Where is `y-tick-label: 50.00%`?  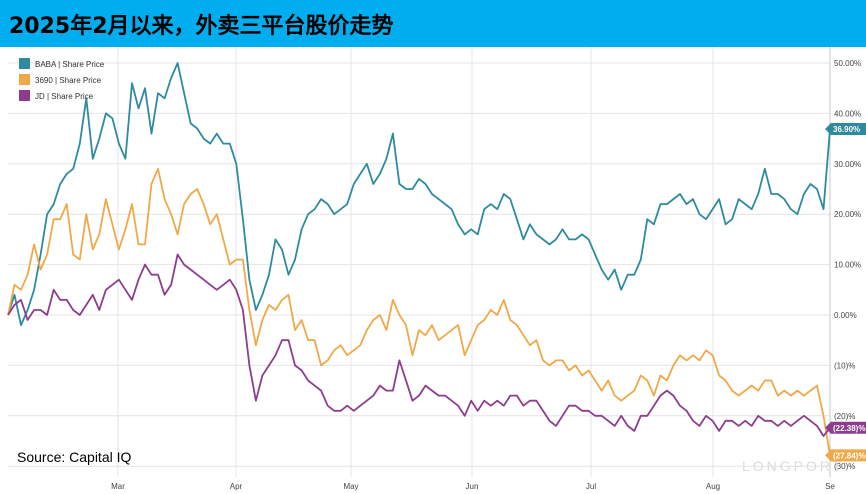
y-tick-label: 50.00% is located at coordinates (847, 63).